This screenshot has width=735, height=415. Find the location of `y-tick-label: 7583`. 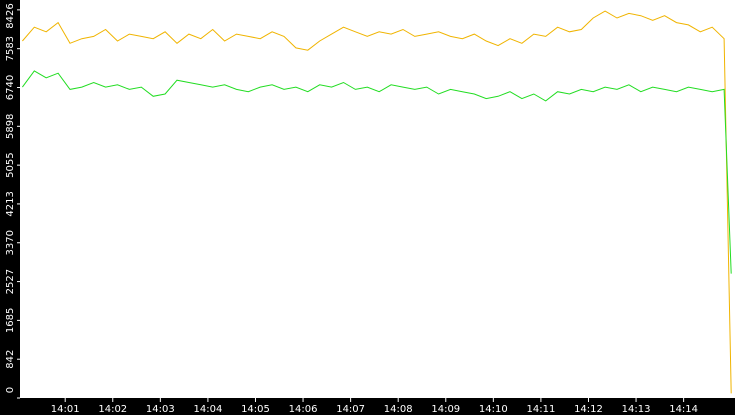

y-tick-label: 7583 is located at coordinates (10, 48).